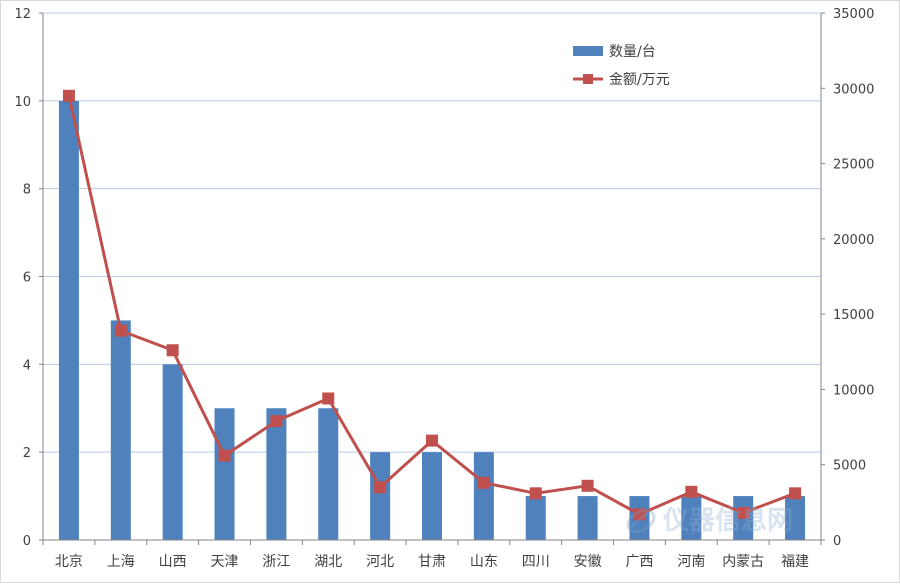 The width and height of the screenshot is (900, 586). Describe the element at coordinates (853, 240) in the screenshot. I see `right-axis-tick-label: 20000` at that location.